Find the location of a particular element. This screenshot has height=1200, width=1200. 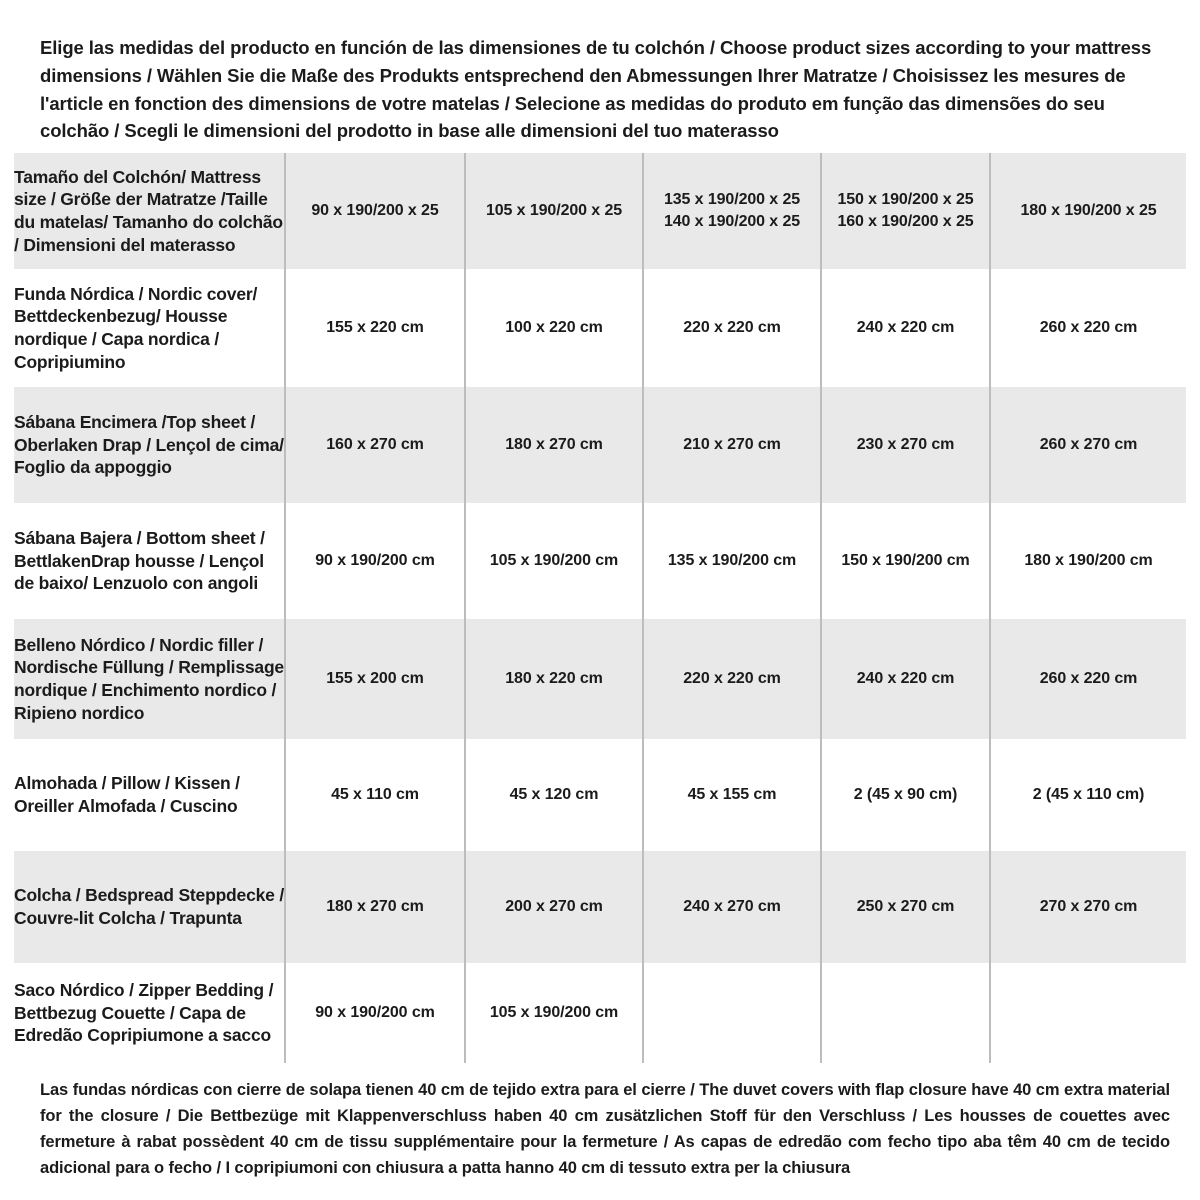

header-cell-col1: 90 x 190/200 x 25 is located at coordinates (375, 211).